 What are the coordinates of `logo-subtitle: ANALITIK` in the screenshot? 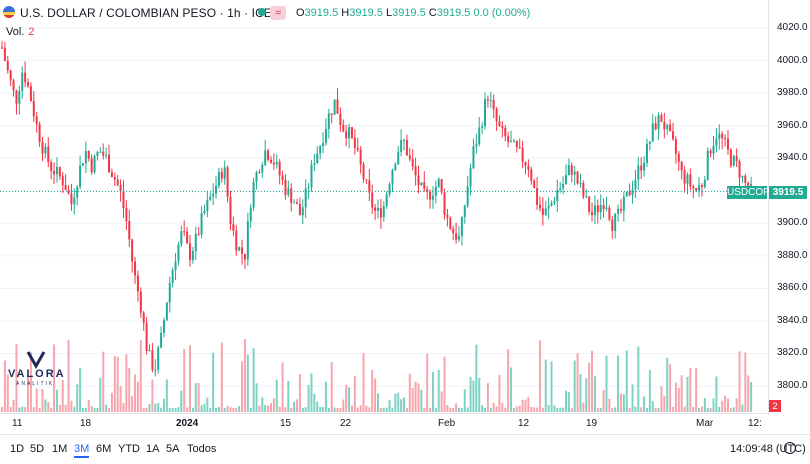 It's located at (35, 384).